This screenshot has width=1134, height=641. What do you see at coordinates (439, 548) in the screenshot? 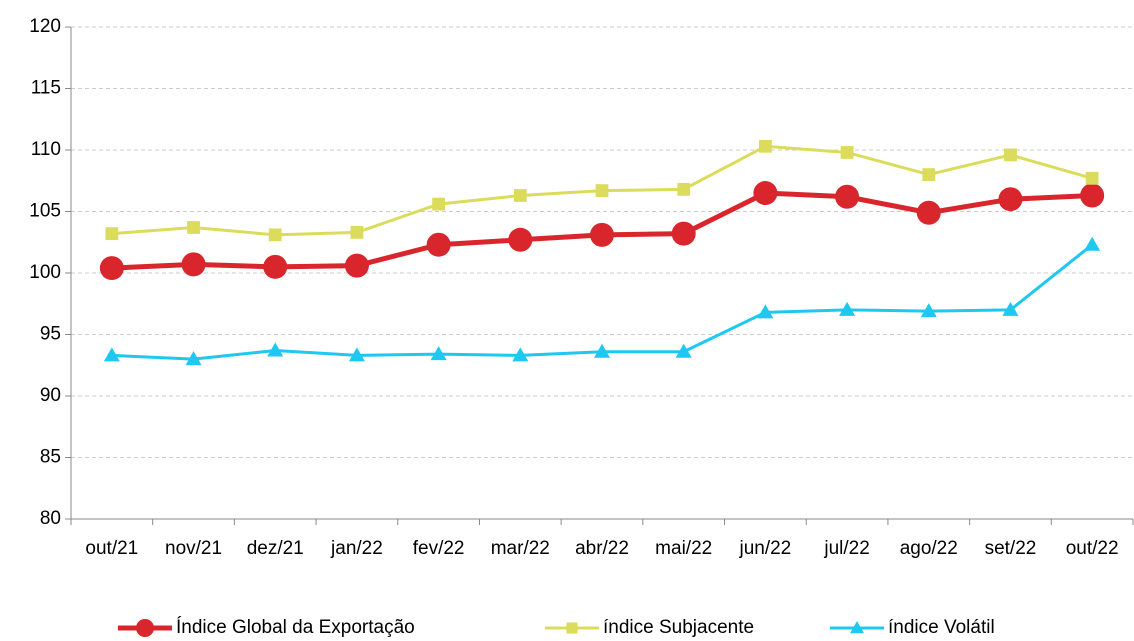
I see `x-tick-label: fev/22` at bounding box center [439, 548].